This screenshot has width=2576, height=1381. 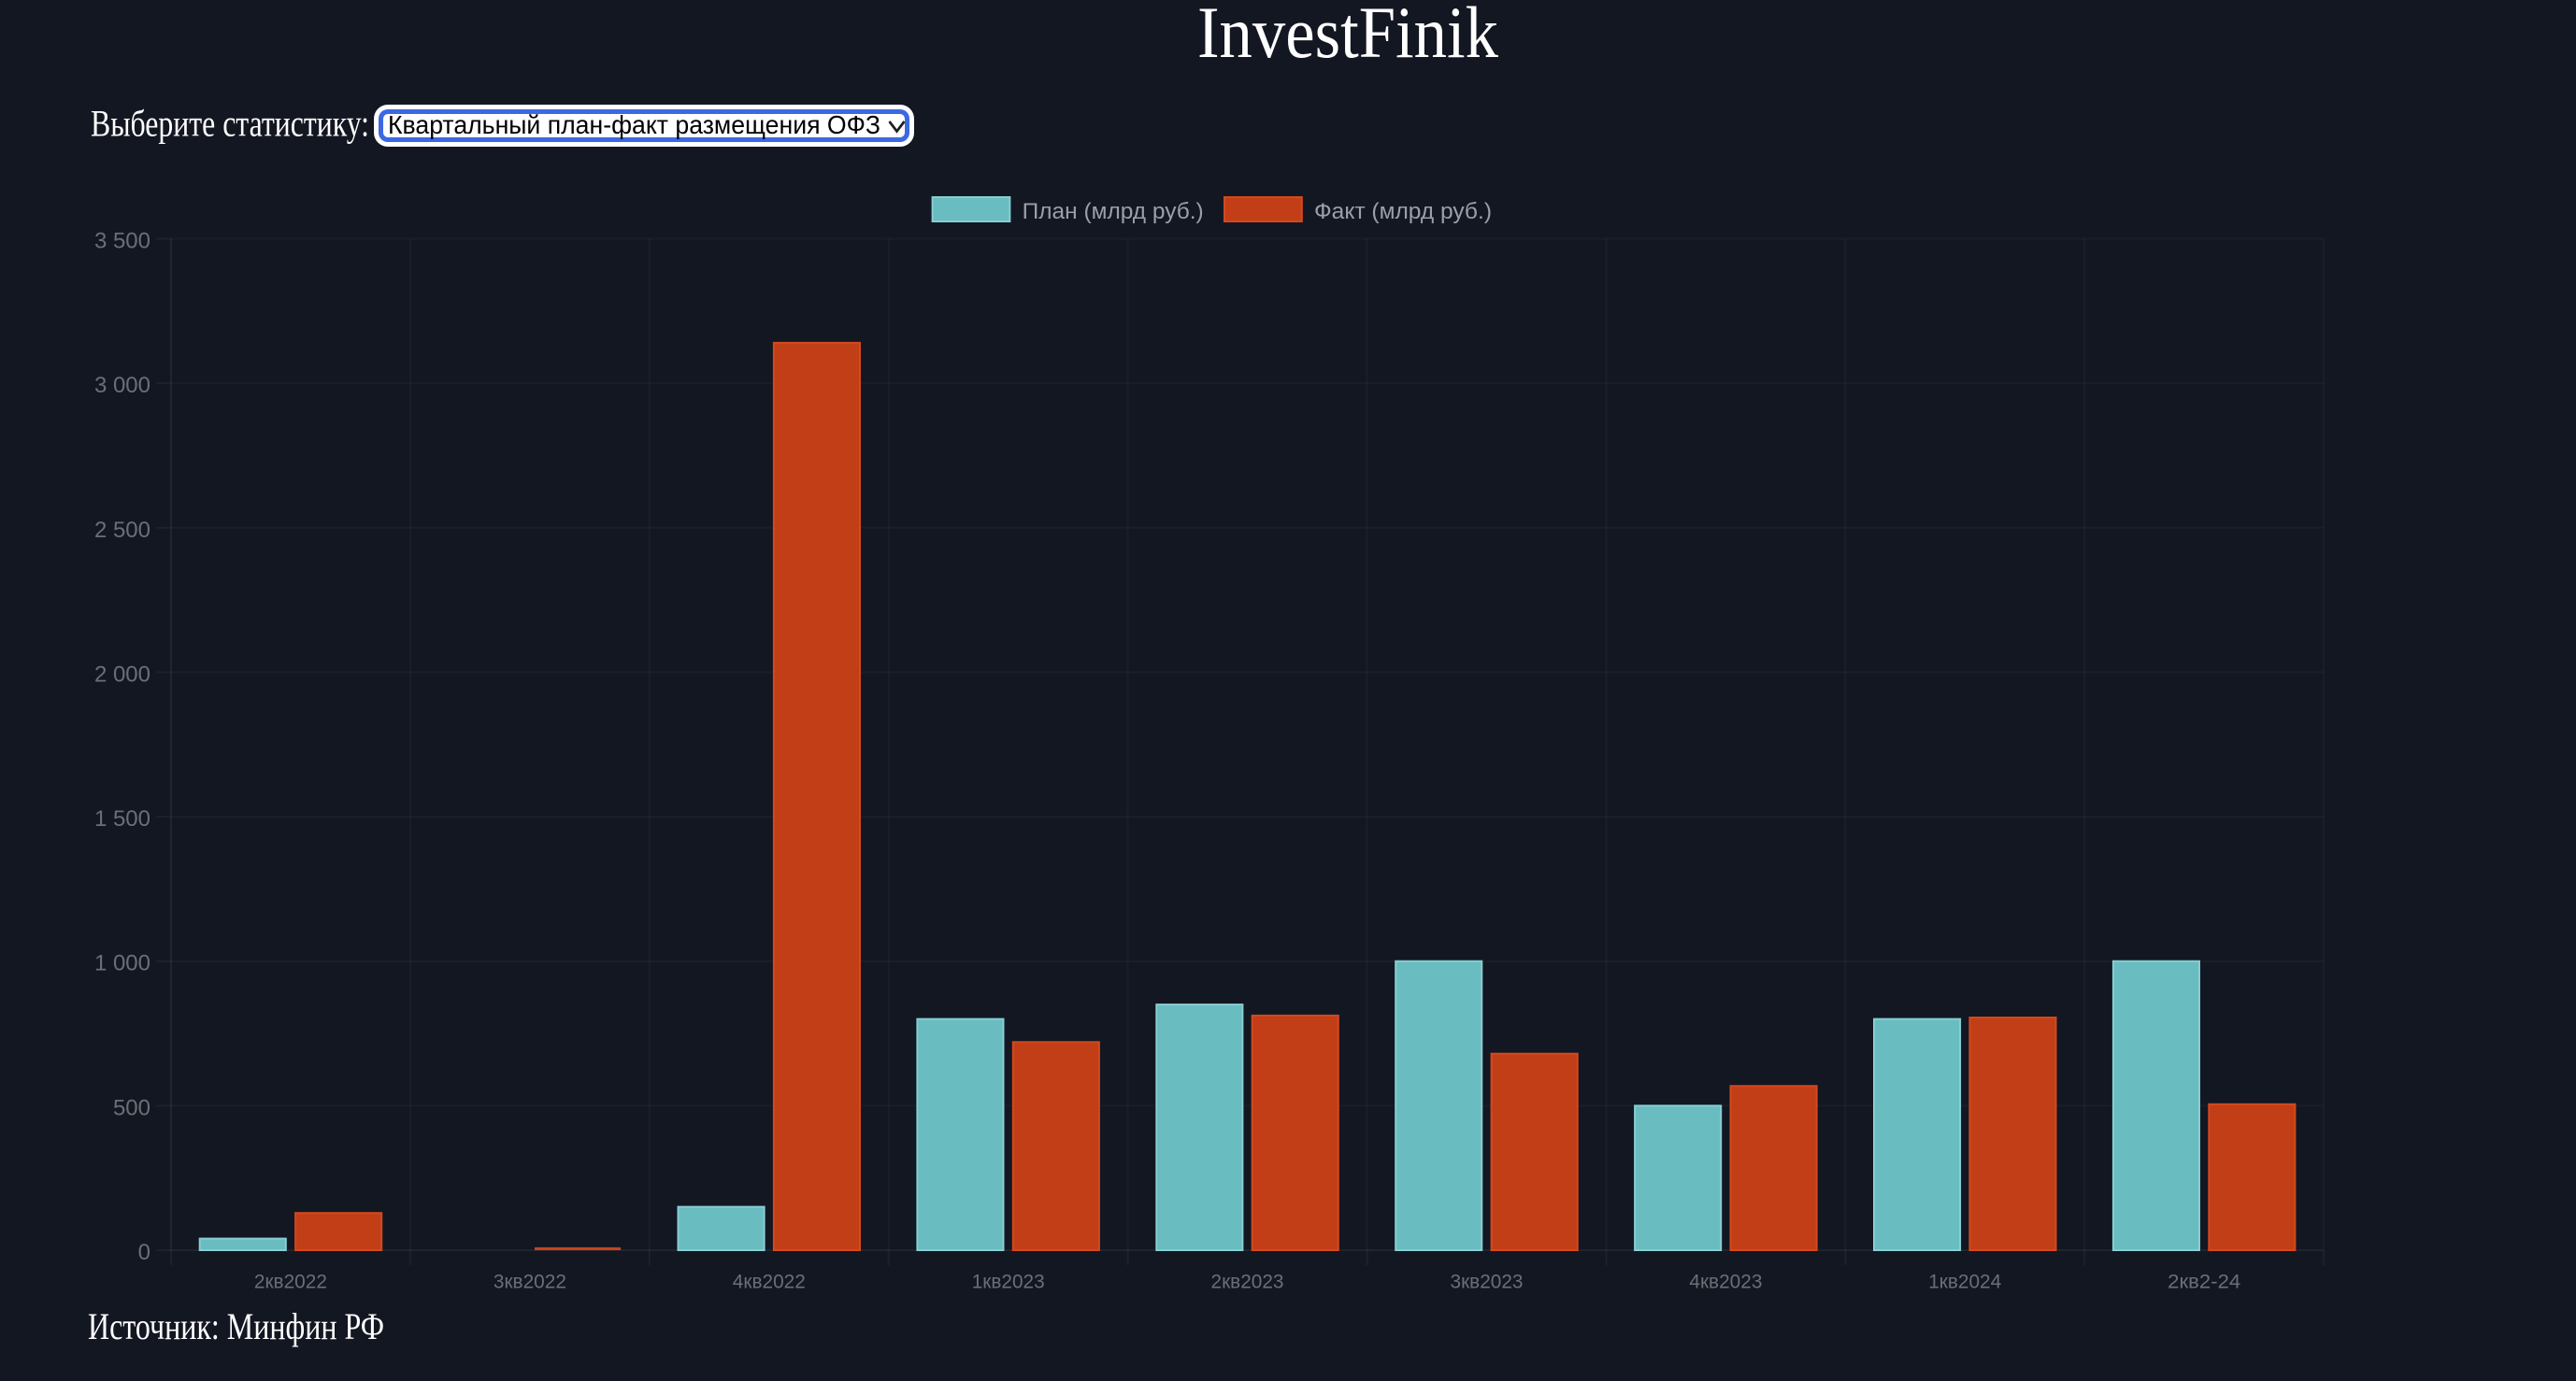 I want to click on svg-text: 1кв2023, so click(x=1008, y=1281).